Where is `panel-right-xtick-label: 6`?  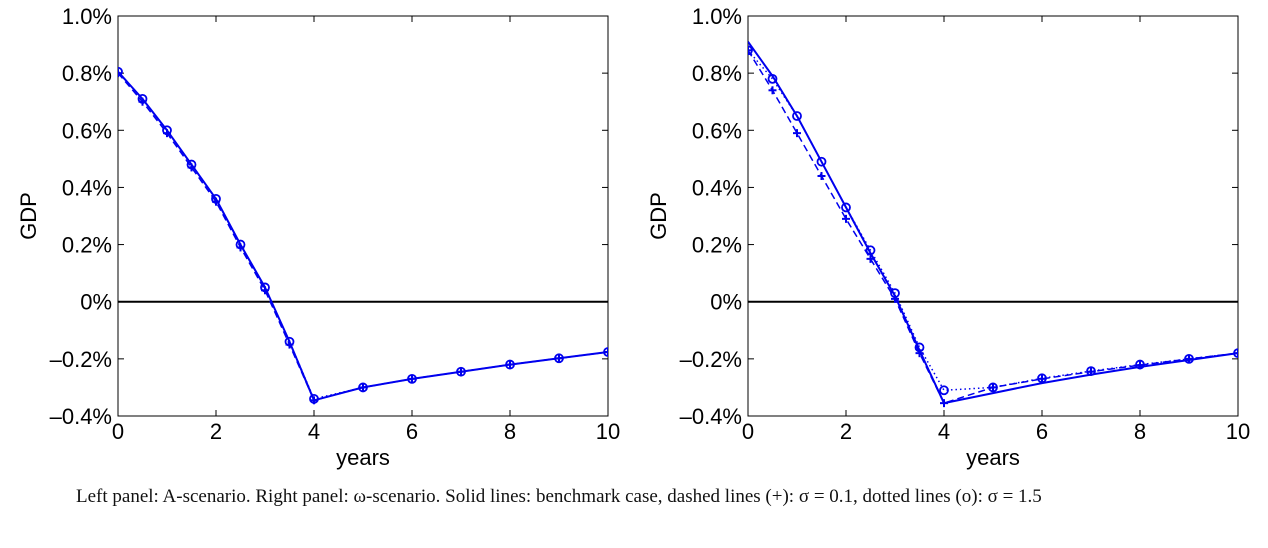 panel-right-xtick-label: 6 is located at coordinates (1042, 431).